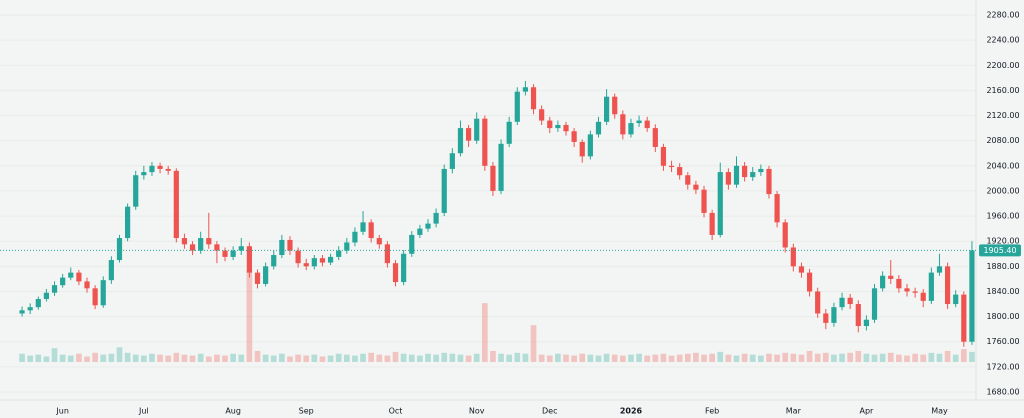 Image resolution: width=1024 pixels, height=418 pixels. I want to click on y-tick-label: 1960.00, so click(1002, 216).